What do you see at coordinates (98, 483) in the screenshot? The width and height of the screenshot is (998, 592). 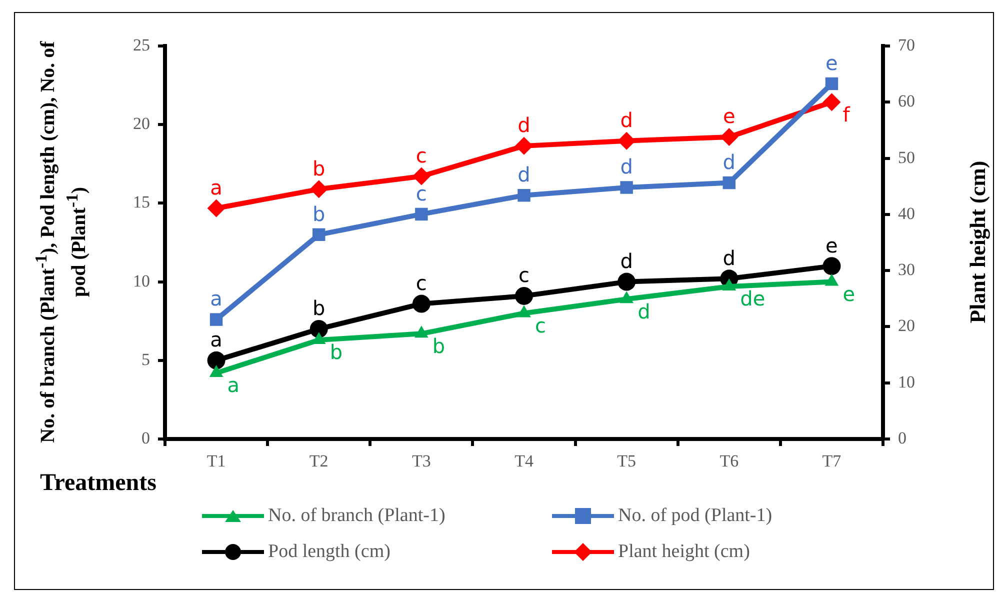 I see `x-axis-title: Treatments` at bounding box center [98, 483].